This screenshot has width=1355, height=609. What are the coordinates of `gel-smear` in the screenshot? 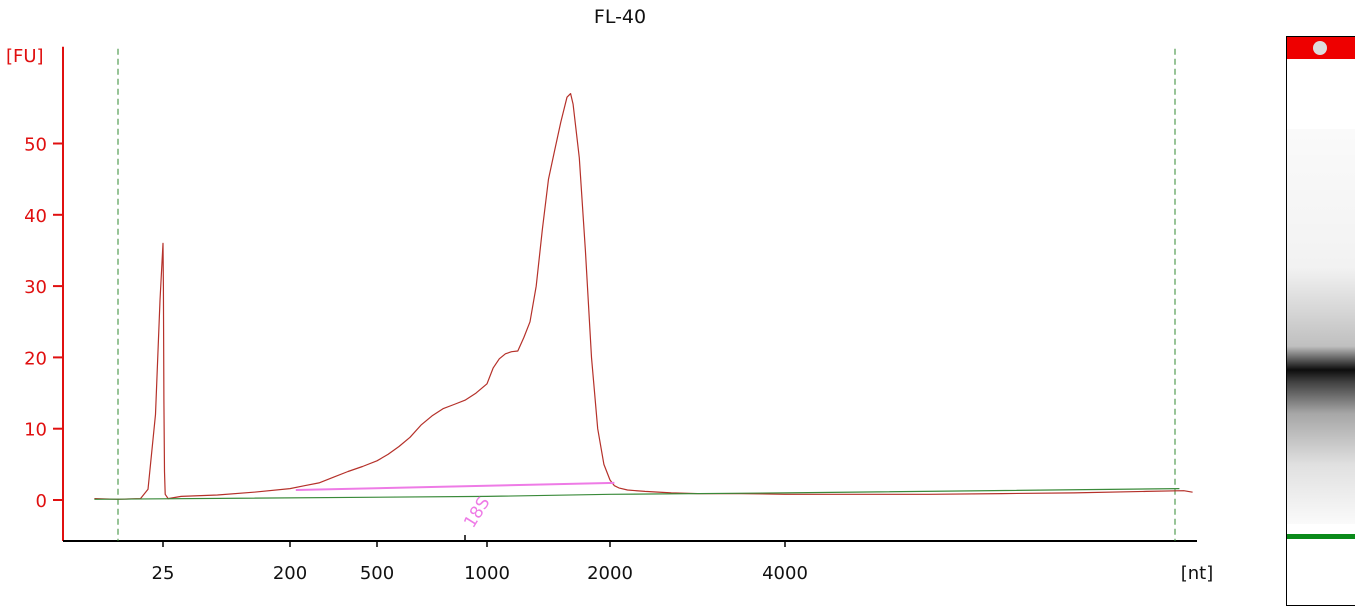 It's located at (1321, 326).